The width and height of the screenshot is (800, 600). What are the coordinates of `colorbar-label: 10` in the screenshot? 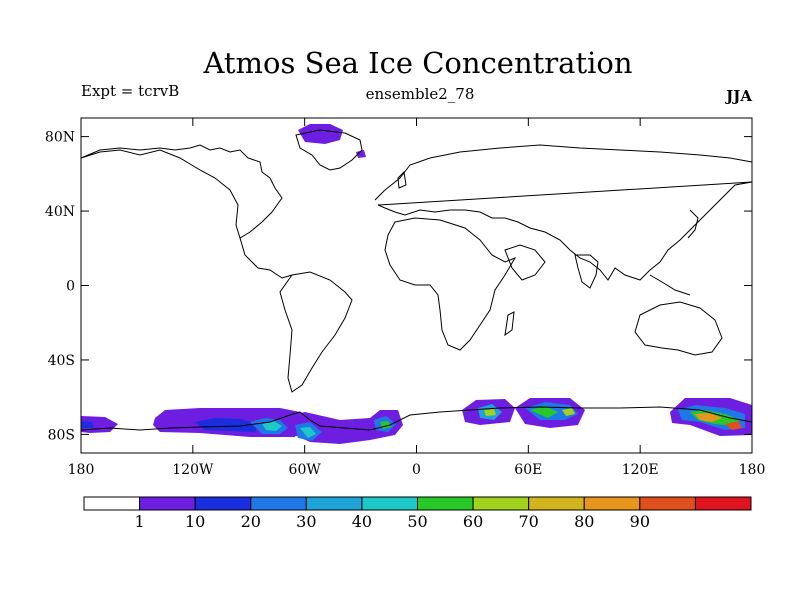 It's located at (195, 521).